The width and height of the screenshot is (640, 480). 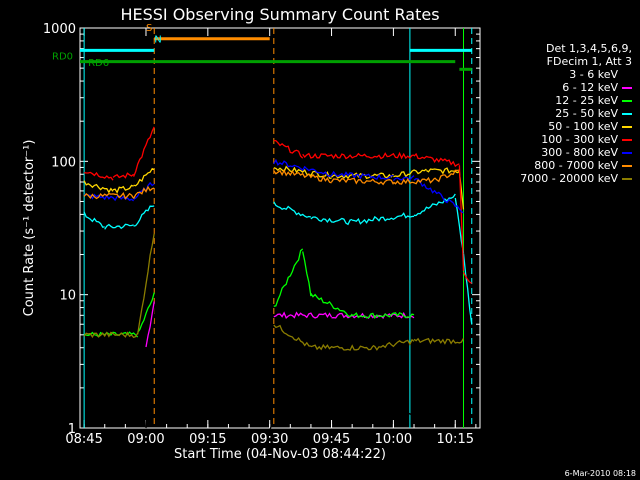 I want to click on annotation-rd0: RD0, so click(x=62, y=57).